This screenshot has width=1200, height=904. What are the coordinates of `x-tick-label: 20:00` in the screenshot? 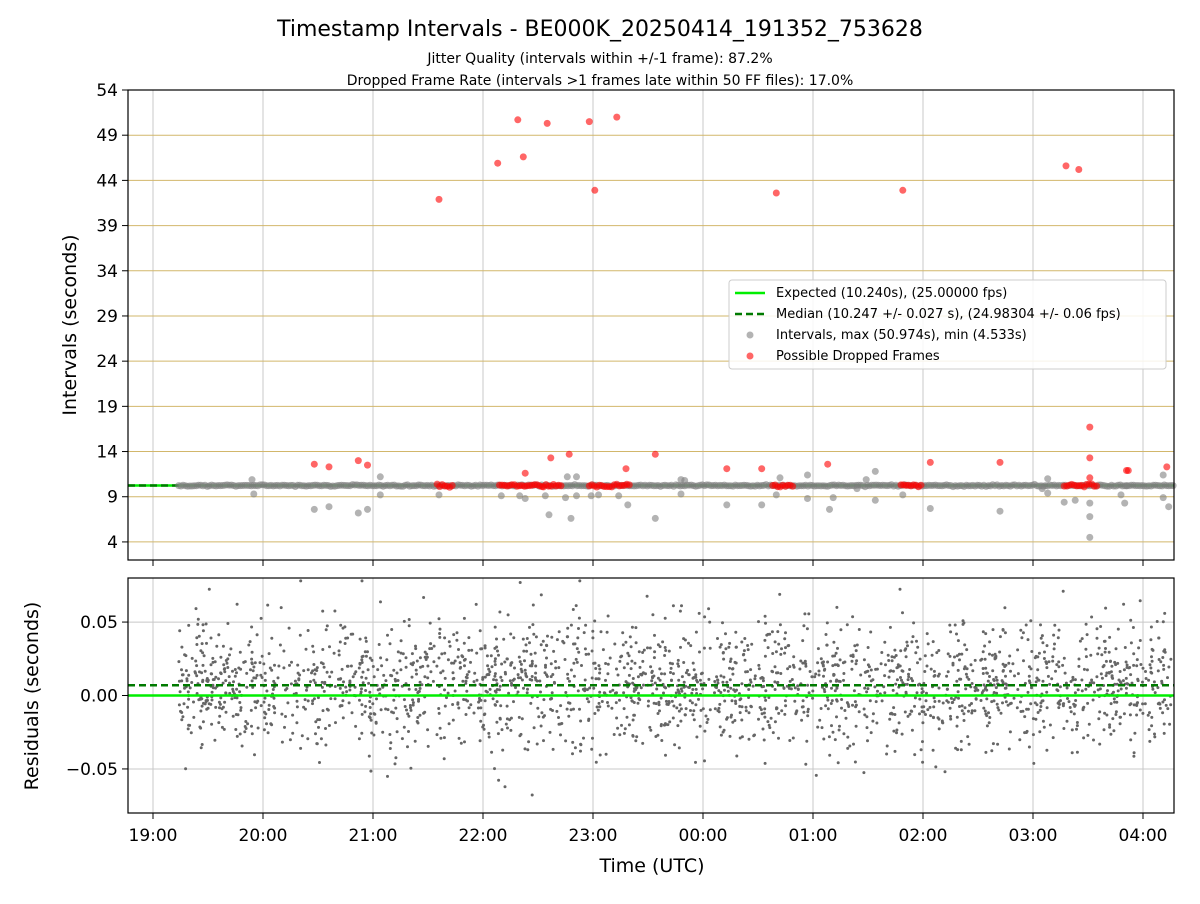 It's located at (263, 836).